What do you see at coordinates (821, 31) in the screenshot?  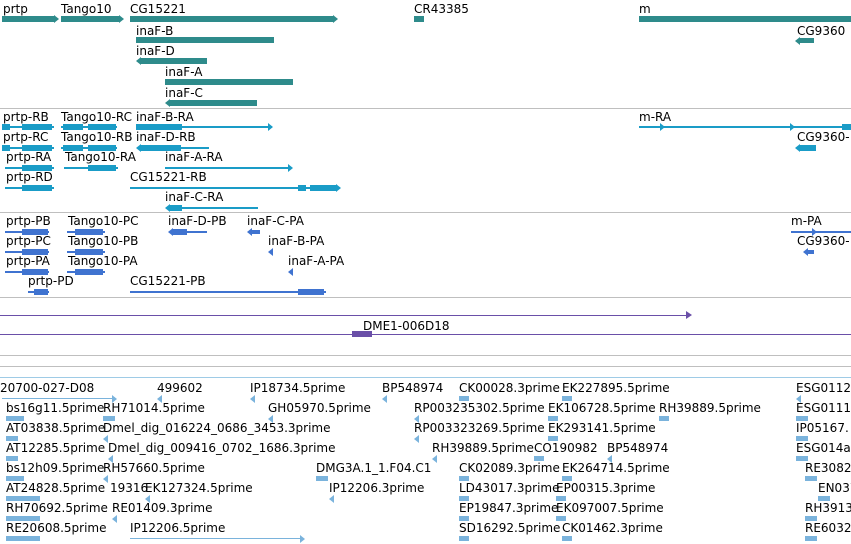 I see `gene-label: CG9360` at bounding box center [821, 31].